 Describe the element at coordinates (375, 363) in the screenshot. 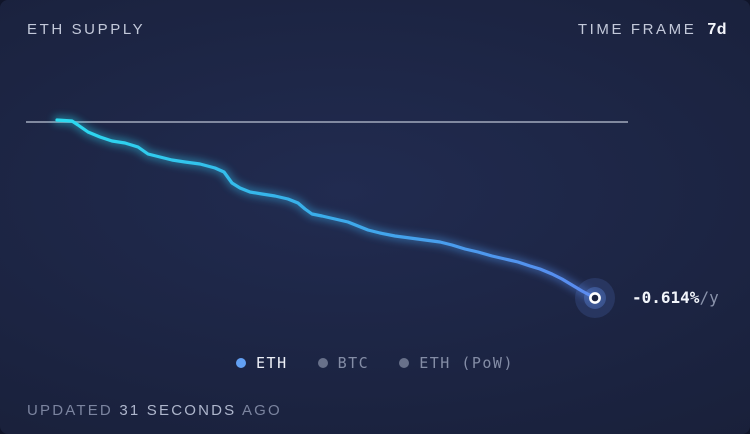

I see `chart-legend: ETH BTC ETH (PoW)` at that location.